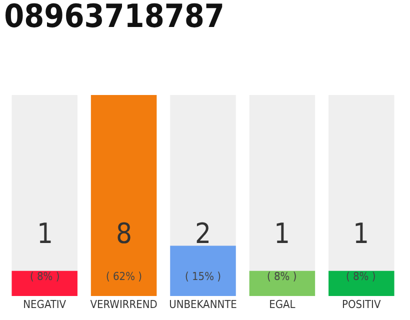  What do you see at coordinates (124, 304) in the screenshot?
I see `x-tick-label: VERWIRREND` at bounding box center [124, 304].